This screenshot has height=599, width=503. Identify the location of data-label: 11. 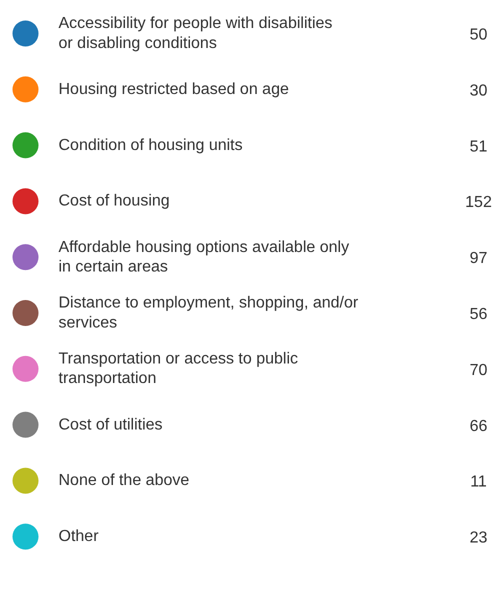
(478, 482).